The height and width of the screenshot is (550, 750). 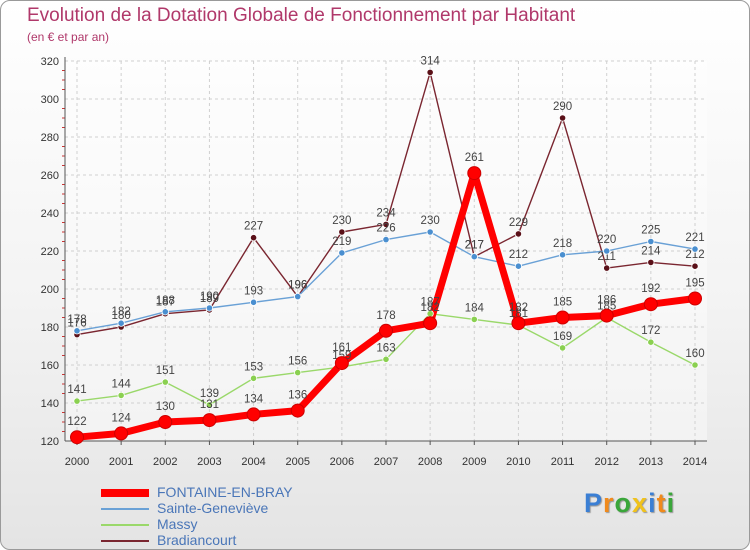 I want to click on data-label-Bradiancourt: 234, so click(x=386, y=213).